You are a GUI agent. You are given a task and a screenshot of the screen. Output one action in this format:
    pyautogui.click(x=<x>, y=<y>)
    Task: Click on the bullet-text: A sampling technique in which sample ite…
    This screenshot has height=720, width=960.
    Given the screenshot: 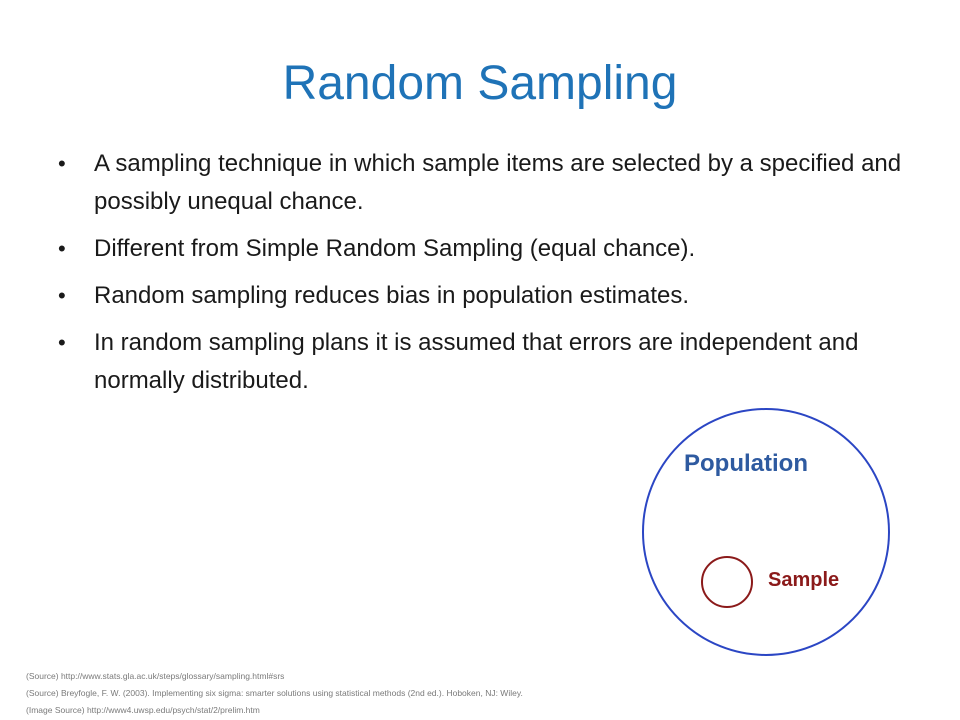 What is the action you would take?
    pyautogui.click(x=498, y=182)
    